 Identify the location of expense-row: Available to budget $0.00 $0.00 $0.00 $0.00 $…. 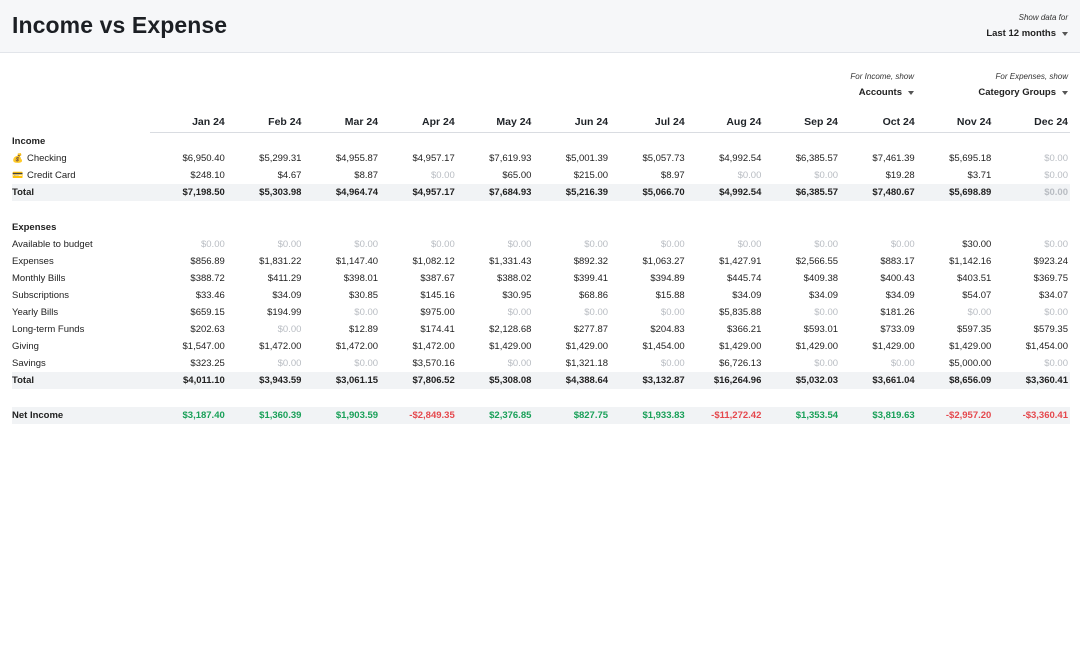
(541, 244).